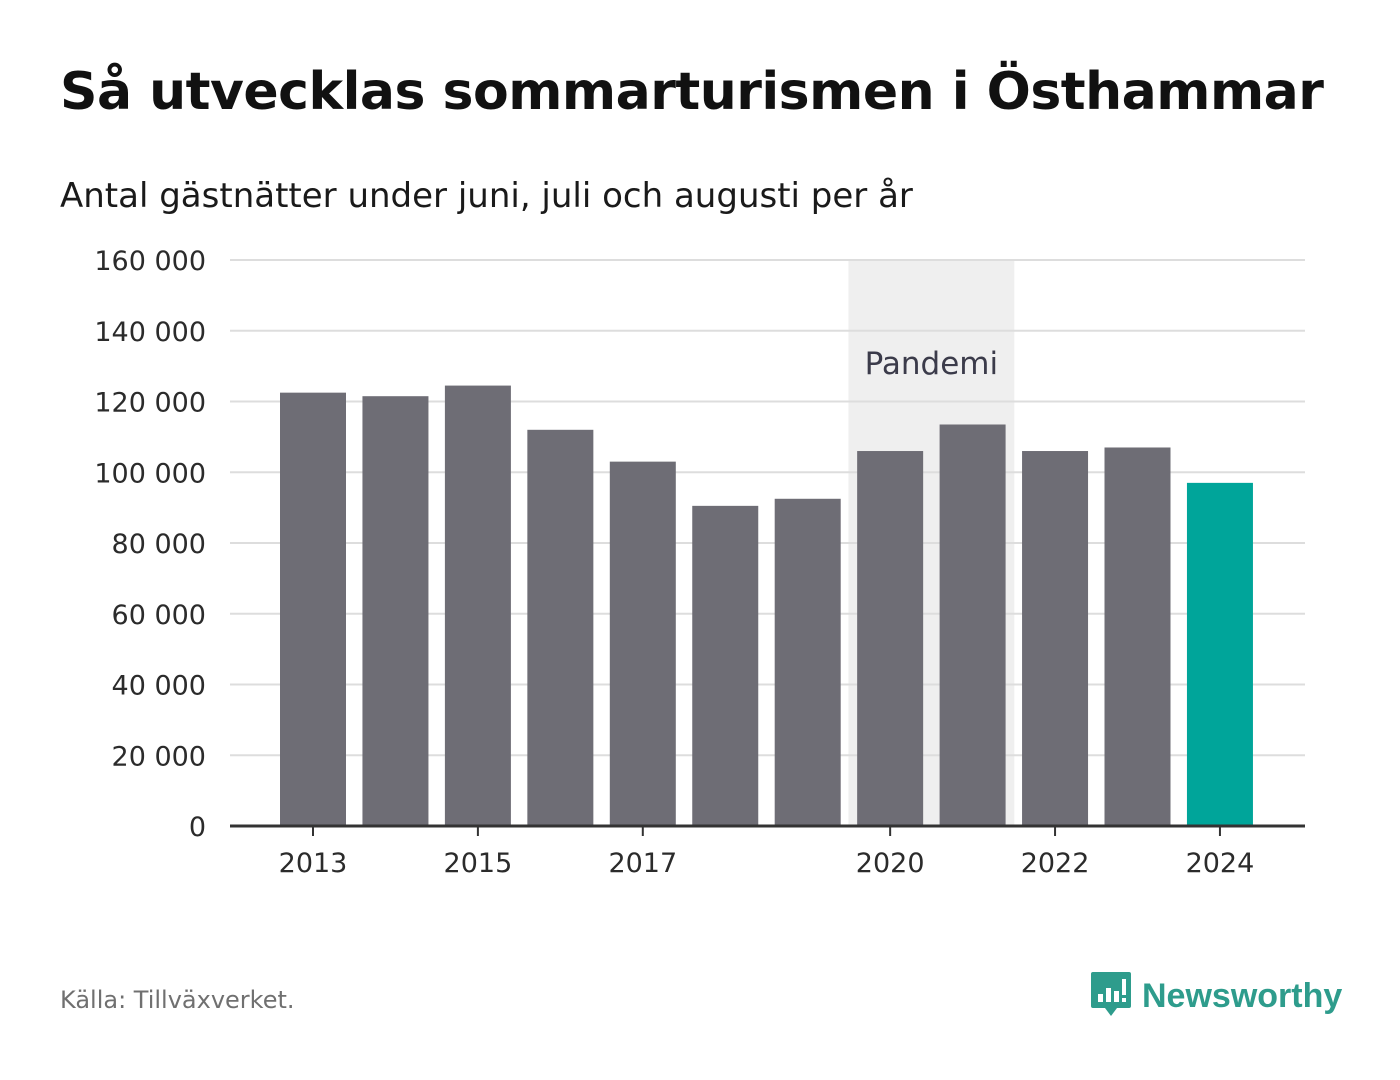 This screenshot has width=1400, height=1080. What do you see at coordinates (560, 627) in the screenshot?
I see `bar-2016` at bounding box center [560, 627].